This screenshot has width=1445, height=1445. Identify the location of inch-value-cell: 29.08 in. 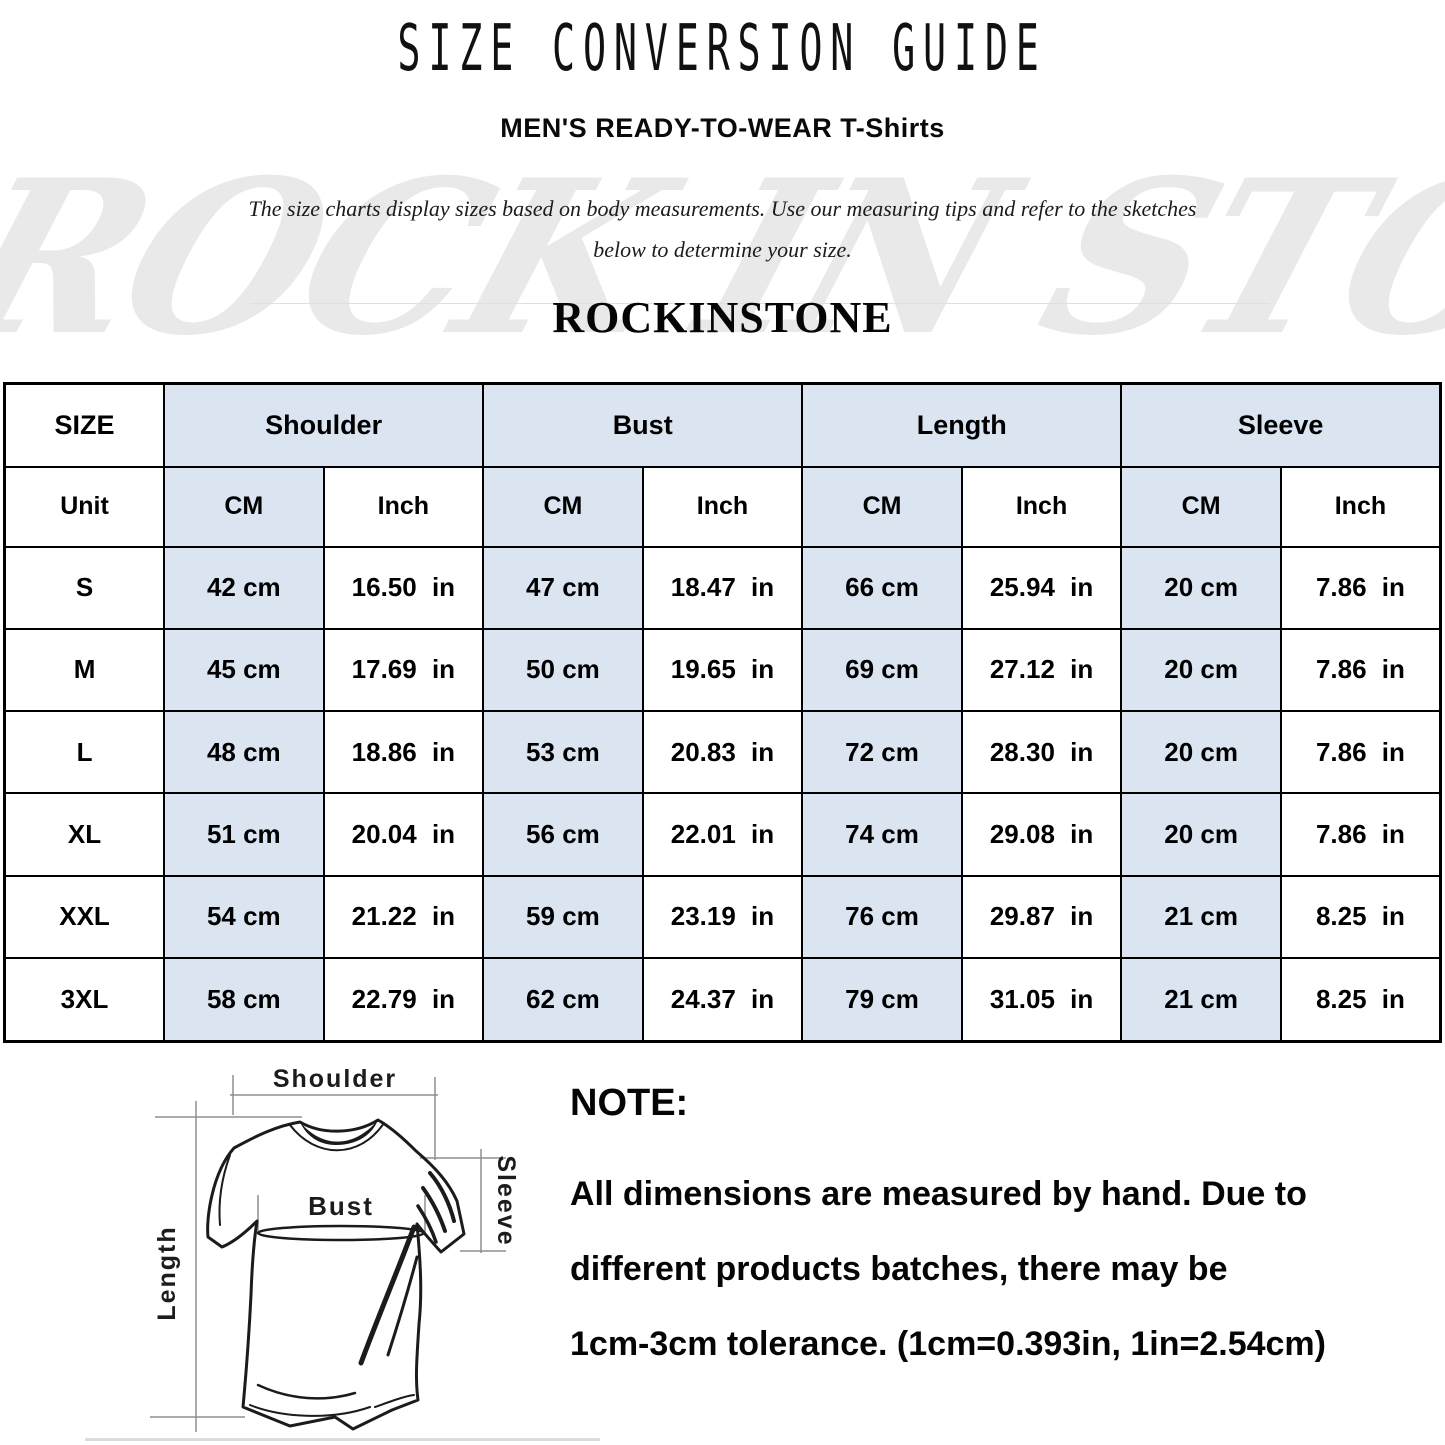
(1041, 834).